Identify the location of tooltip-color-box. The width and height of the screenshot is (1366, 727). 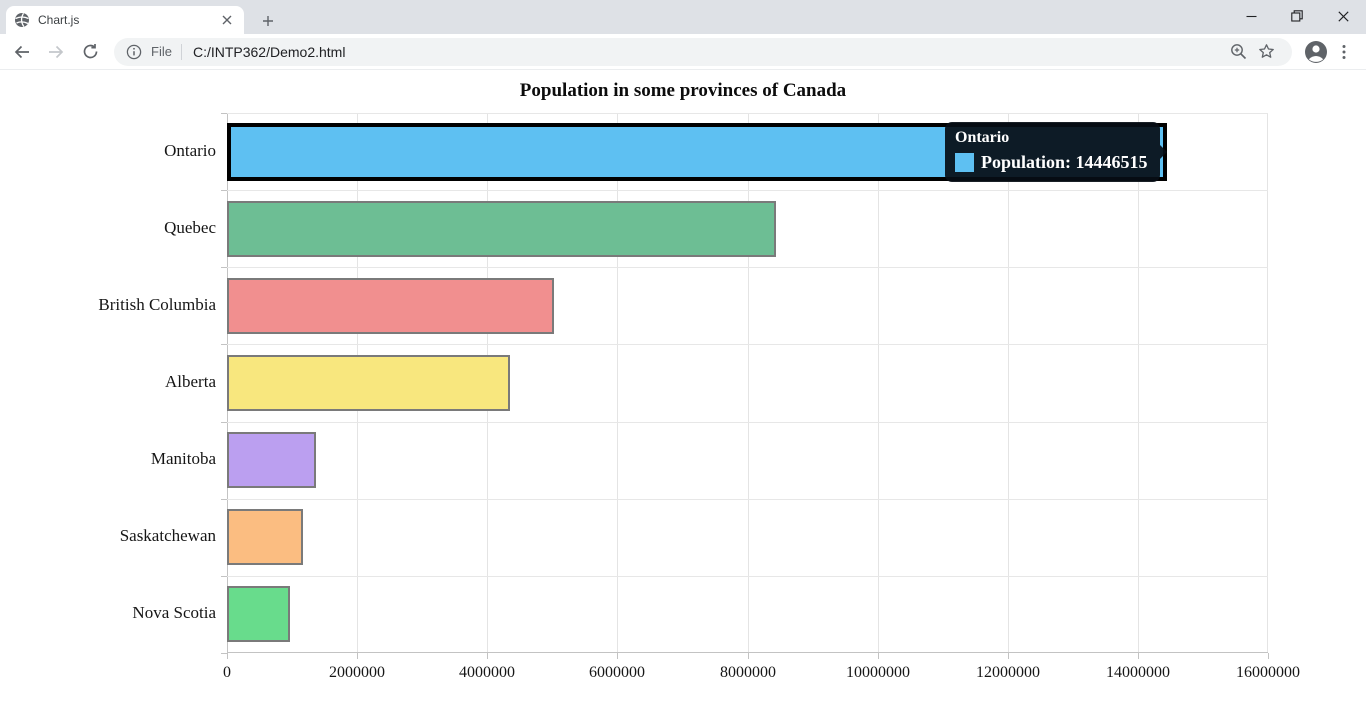
(964, 162).